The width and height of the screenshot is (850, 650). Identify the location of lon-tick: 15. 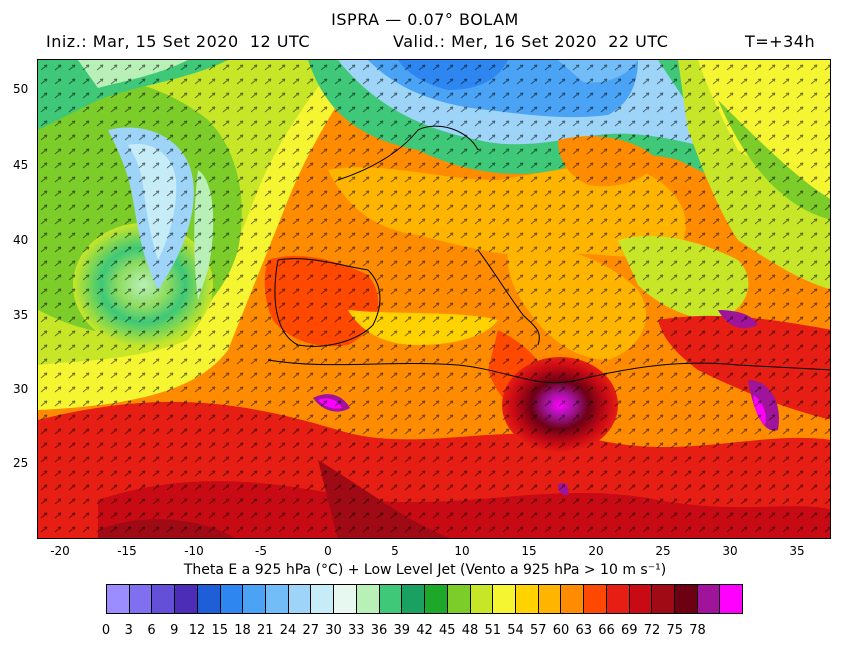
(529, 551).